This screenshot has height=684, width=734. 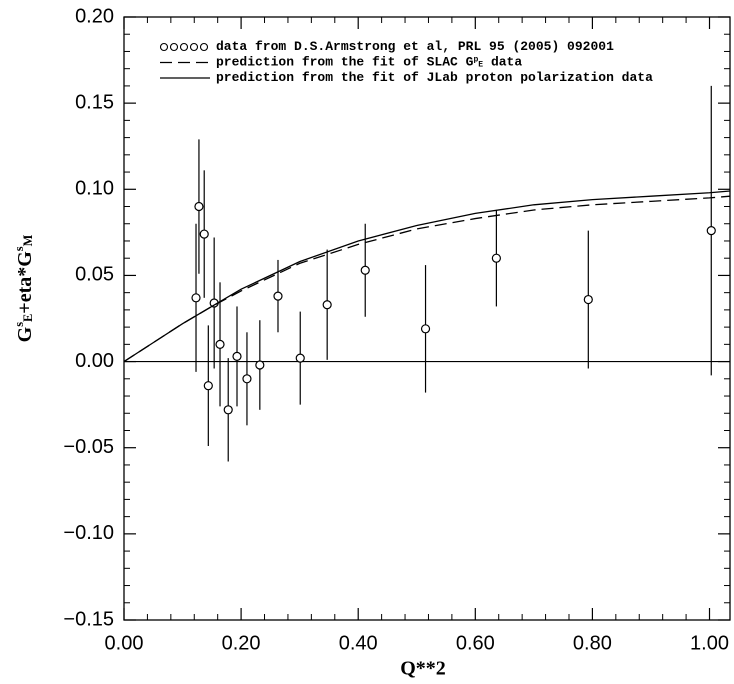 I want to click on y-tick-label: 0.00, so click(x=94, y=361).